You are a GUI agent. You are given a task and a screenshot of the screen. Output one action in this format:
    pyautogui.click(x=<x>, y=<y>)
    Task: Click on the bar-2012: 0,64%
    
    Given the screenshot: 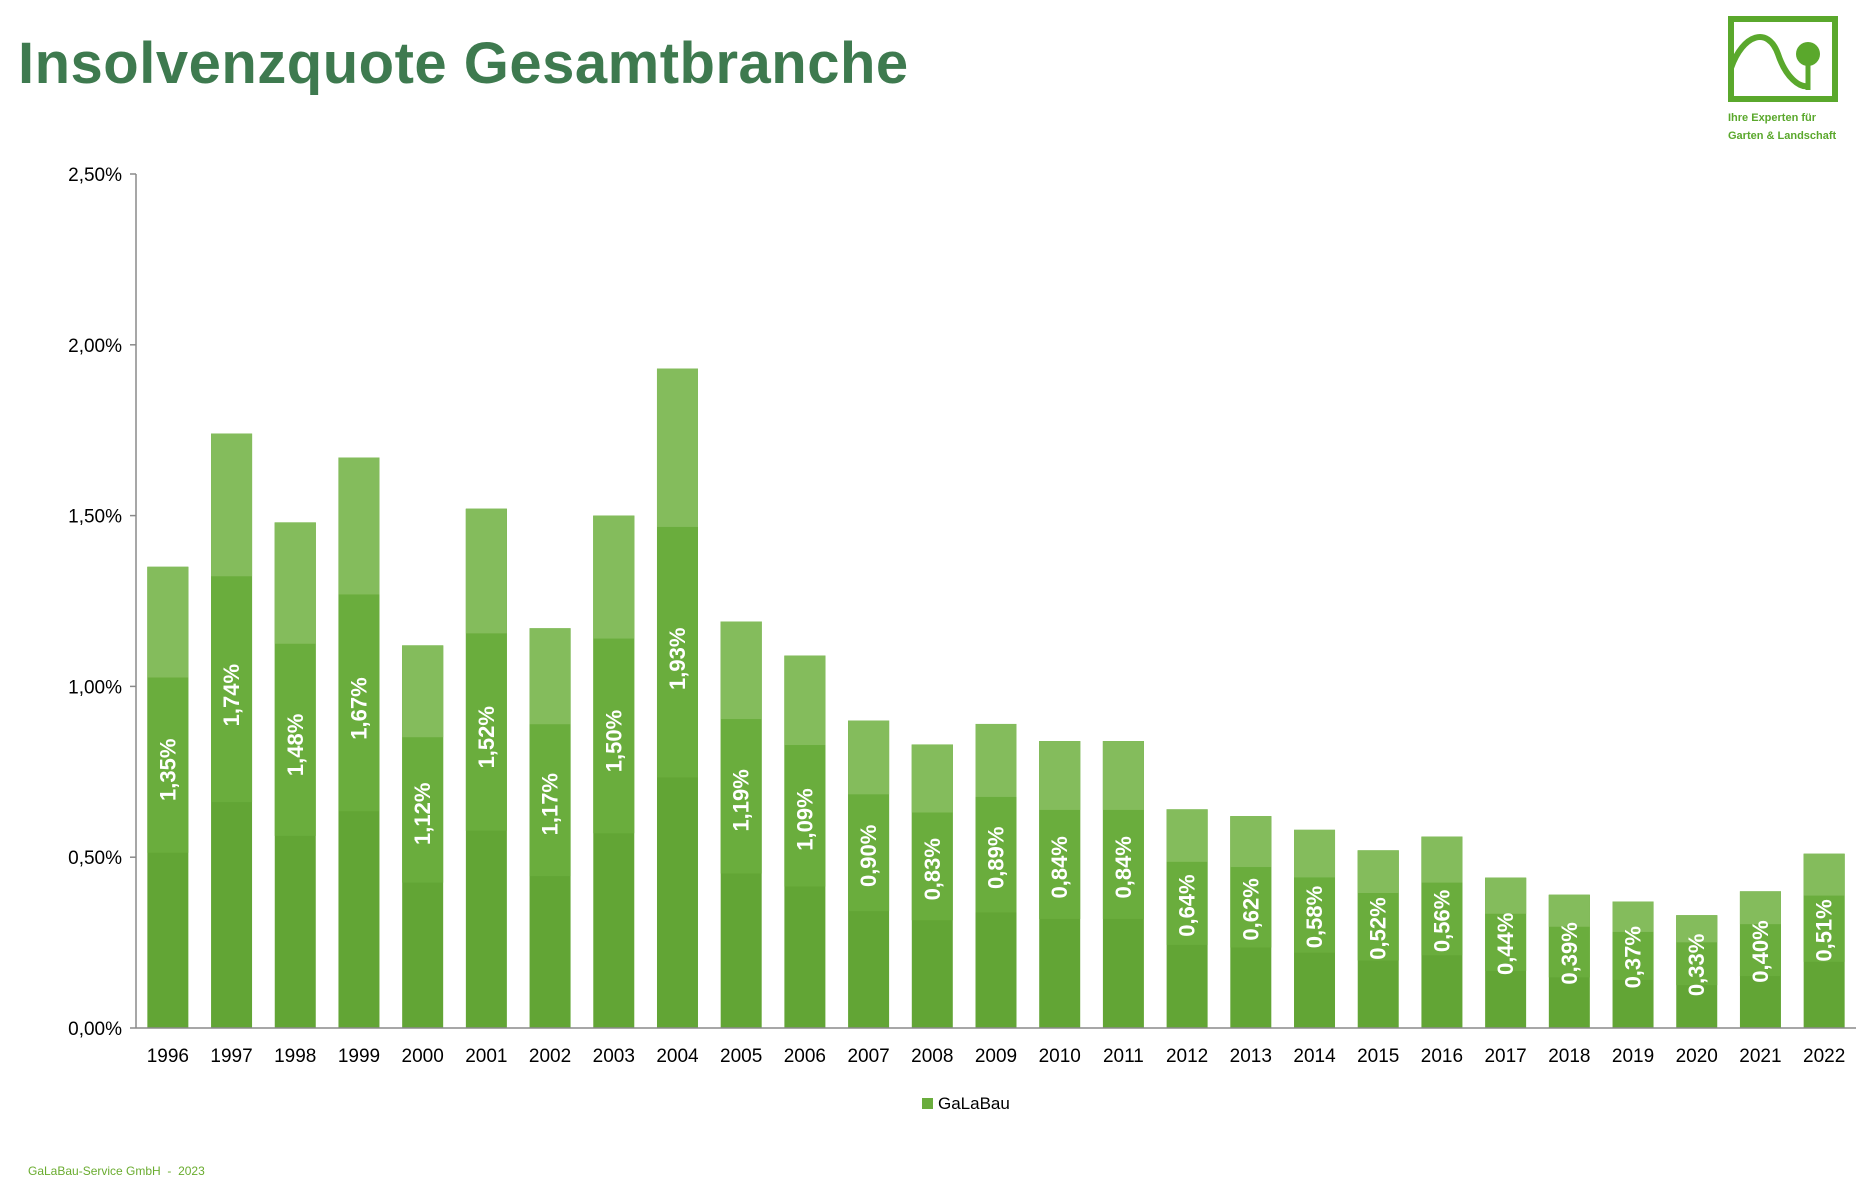 What is the action you would take?
    pyautogui.click(x=1187, y=918)
    